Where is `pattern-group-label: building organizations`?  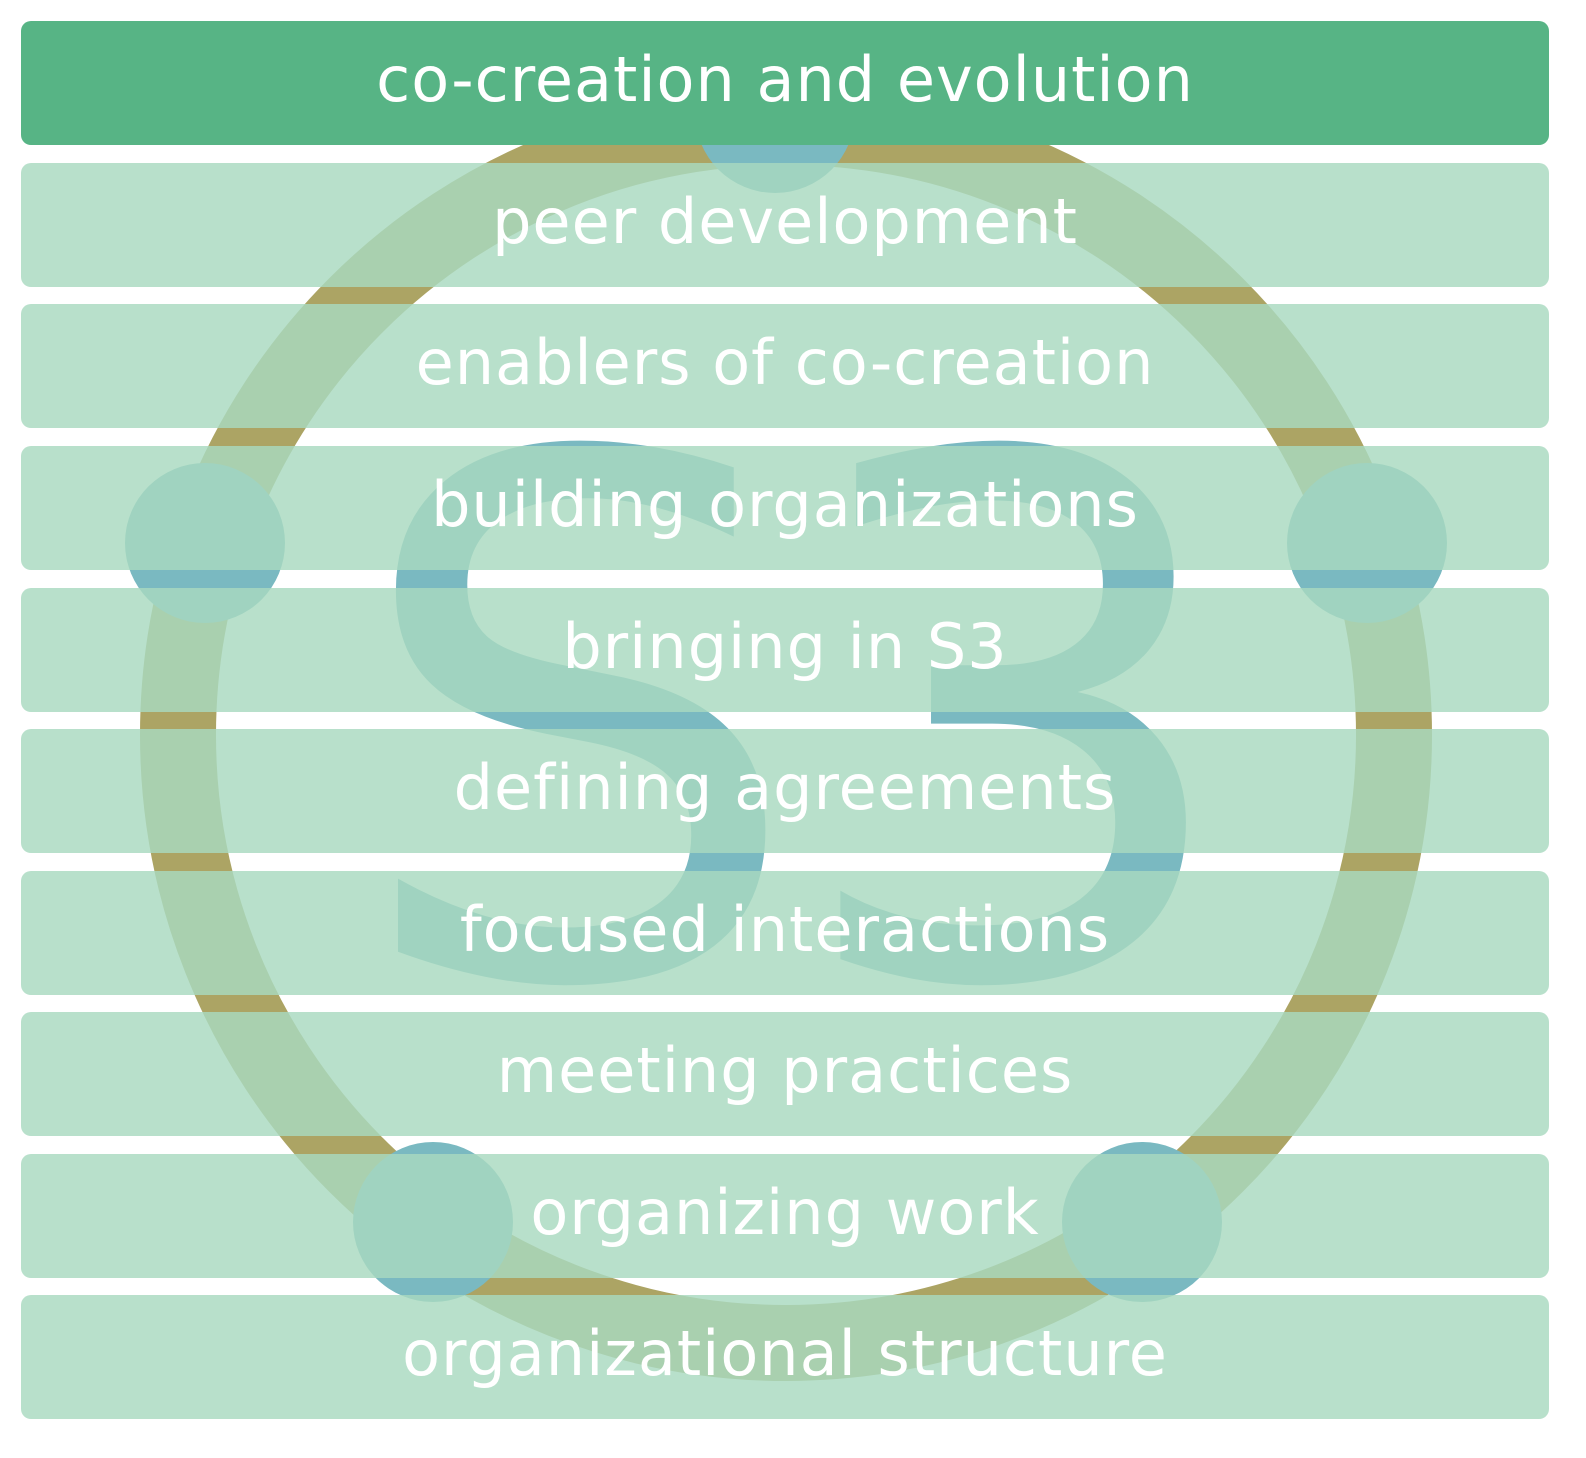 pattern-group-label: building organizations is located at coordinates (785, 504).